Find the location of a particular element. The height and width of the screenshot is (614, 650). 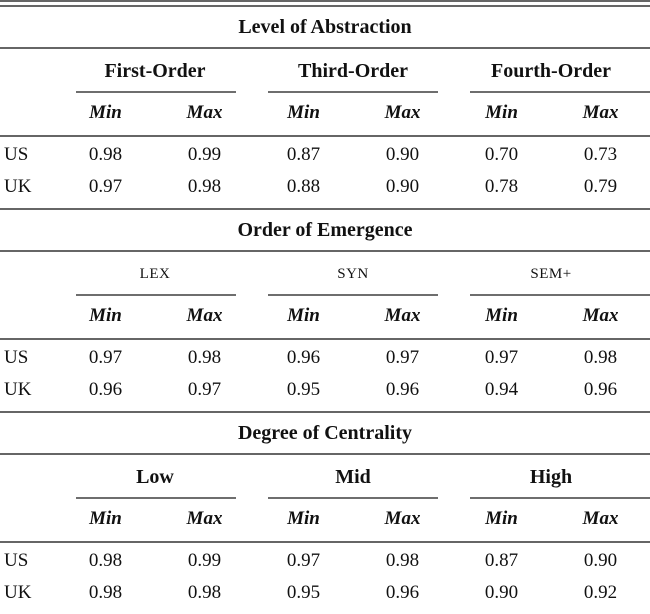

top-double-rule is located at coordinates (325, 3).